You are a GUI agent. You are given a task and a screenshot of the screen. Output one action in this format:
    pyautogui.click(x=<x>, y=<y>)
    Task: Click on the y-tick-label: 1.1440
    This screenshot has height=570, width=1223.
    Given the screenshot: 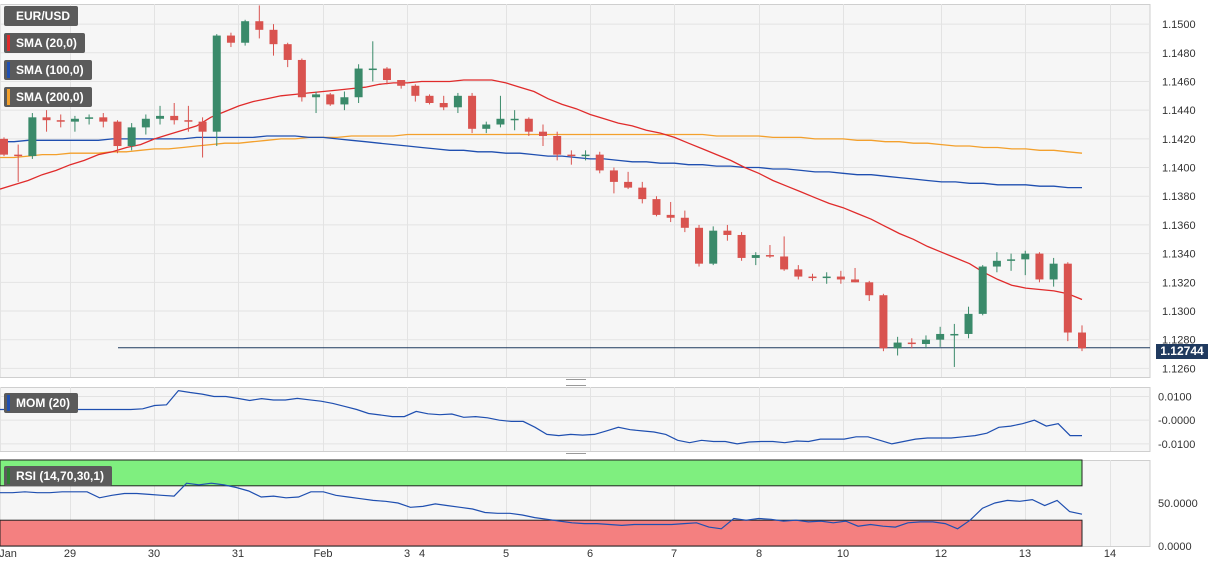 What is the action you would take?
    pyautogui.click(x=1179, y=111)
    